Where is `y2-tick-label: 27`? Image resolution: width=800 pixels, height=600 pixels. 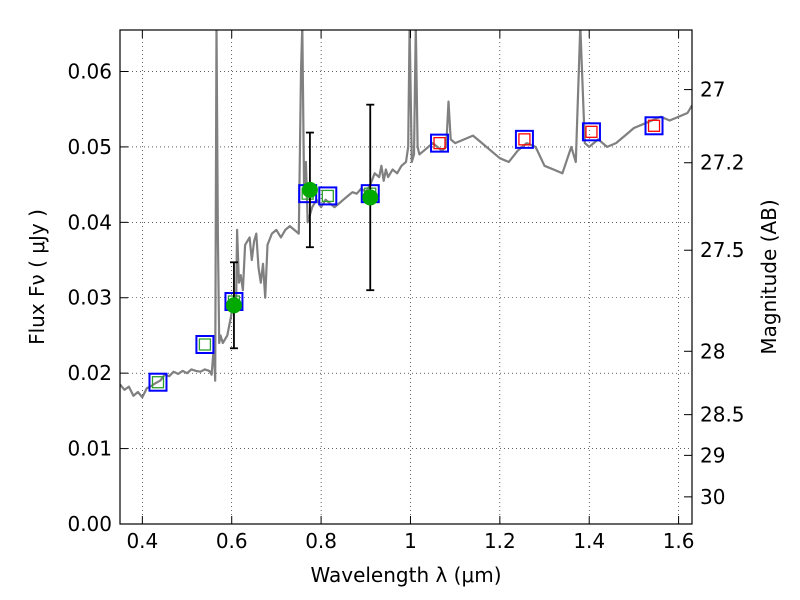
y2-tick-label: 27 is located at coordinates (712, 90).